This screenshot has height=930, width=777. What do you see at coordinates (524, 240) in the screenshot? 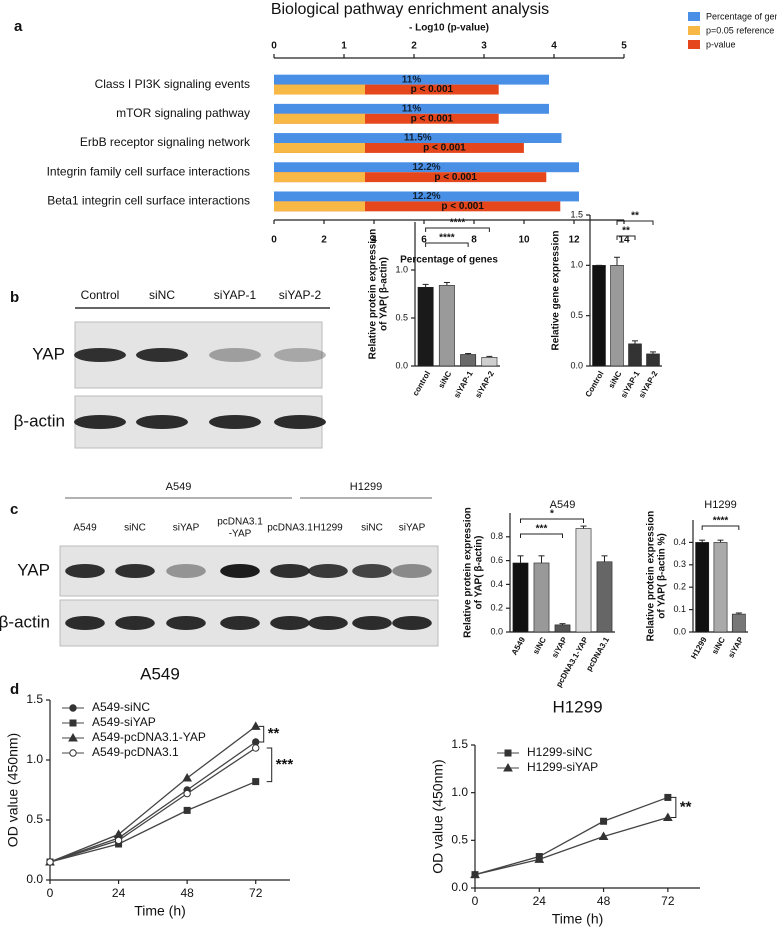
I see `x-tick-label: 10` at bounding box center [524, 240].